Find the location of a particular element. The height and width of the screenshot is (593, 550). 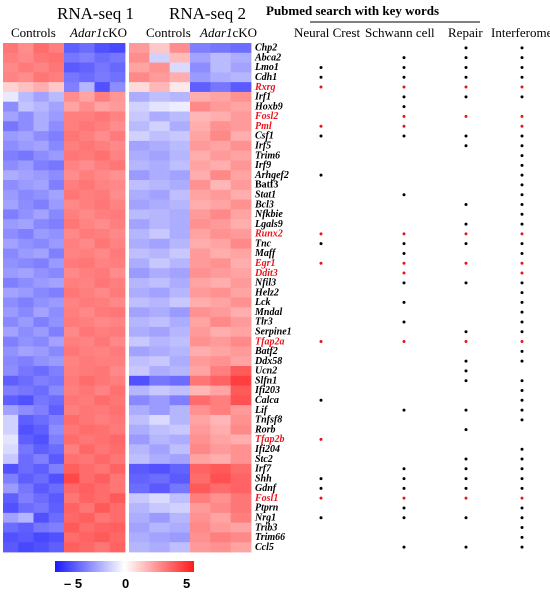

gene-label: Hoxb9 is located at coordinates (268, 106).